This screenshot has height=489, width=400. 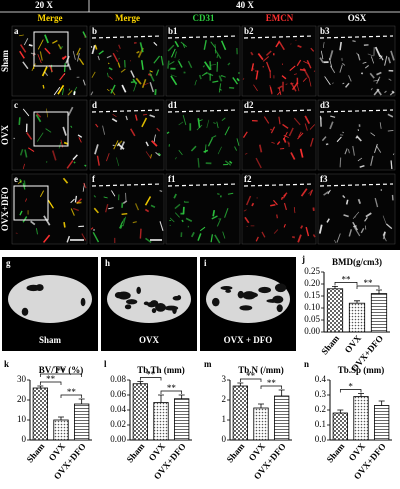 What do you see at coordinates (204, 18) in the screenshot?
I see `column-label: CD31` at bounding box center [204, 18].